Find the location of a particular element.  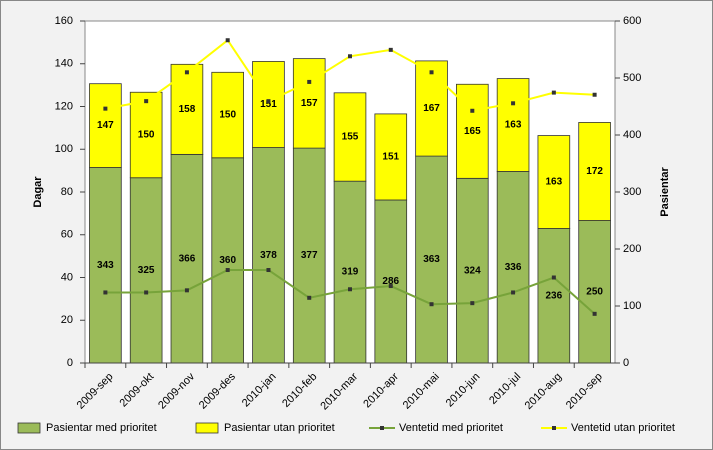

bar-value-label: 336 is located at coordinates (513, 267).